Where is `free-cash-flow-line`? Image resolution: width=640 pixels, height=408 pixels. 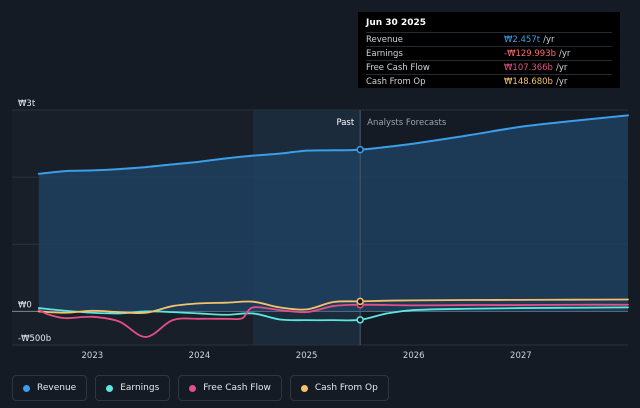
free-cash-flow-line is located at coordinates (333, 320).